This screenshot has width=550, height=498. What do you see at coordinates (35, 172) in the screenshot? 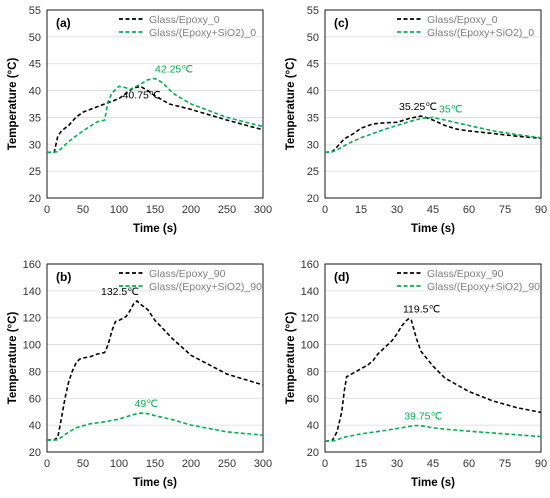
I see `chart-0-y-tick-label: 25` at bounding box center [35, 172].